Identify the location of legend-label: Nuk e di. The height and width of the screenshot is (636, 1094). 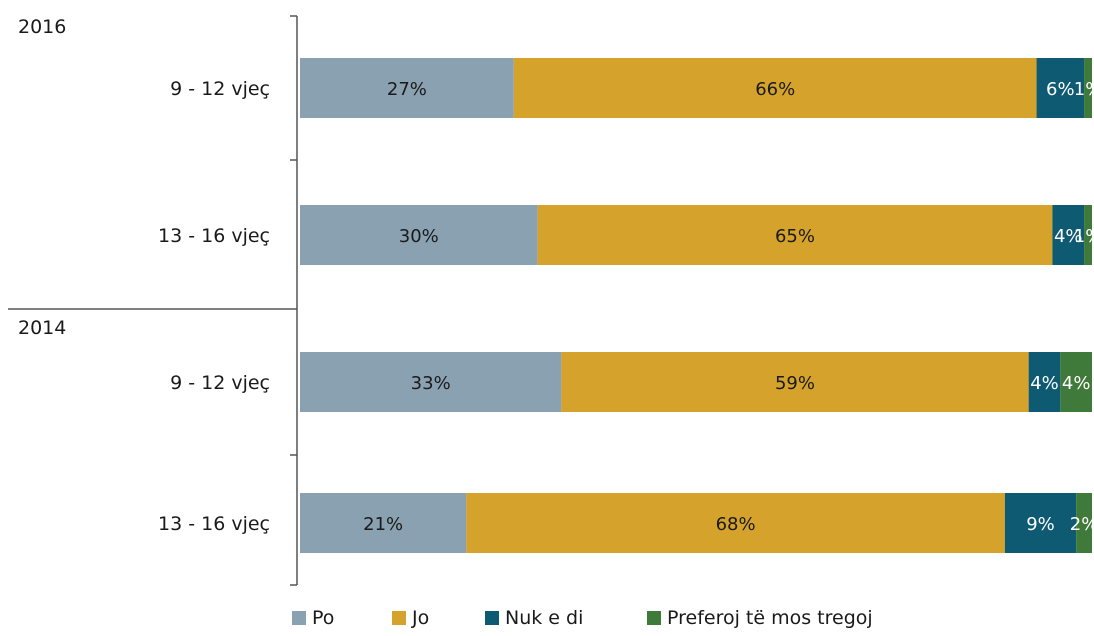
(544, 618).